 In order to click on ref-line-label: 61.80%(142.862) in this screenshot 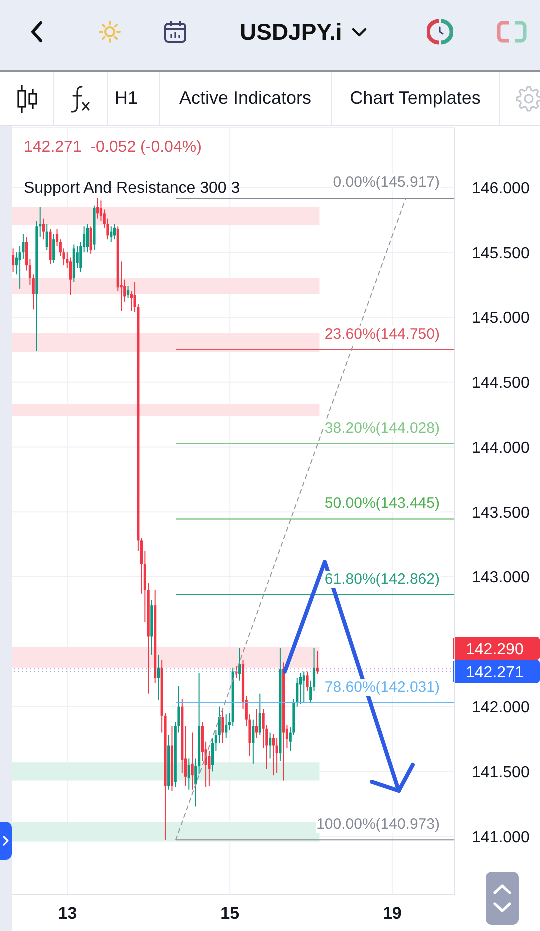, I will do `click(382, 579)`.